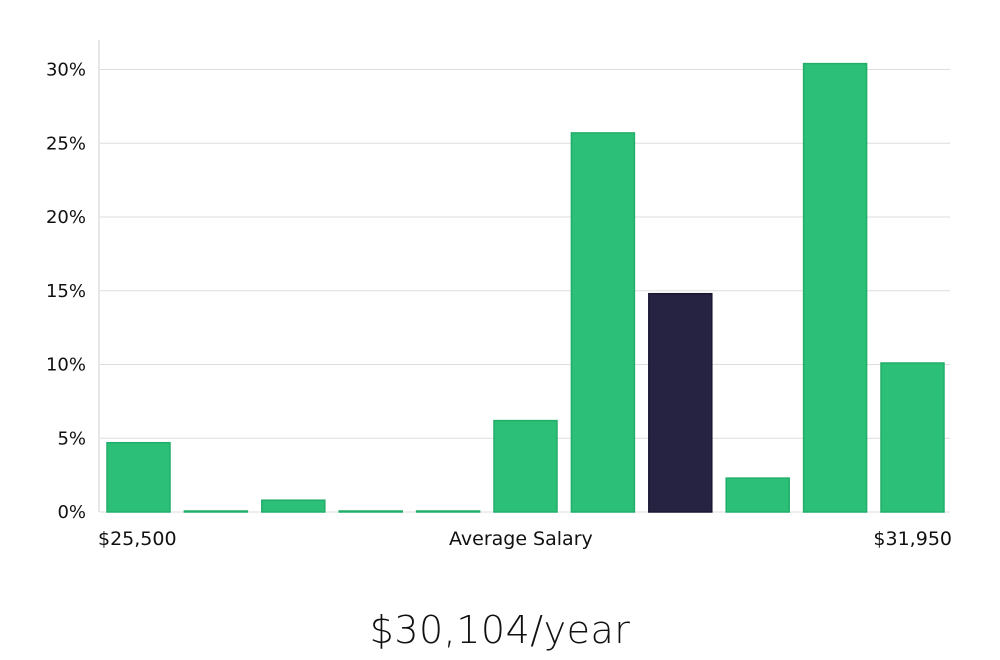  I want to click on y-tick-label: 15%, so click(66, 291).